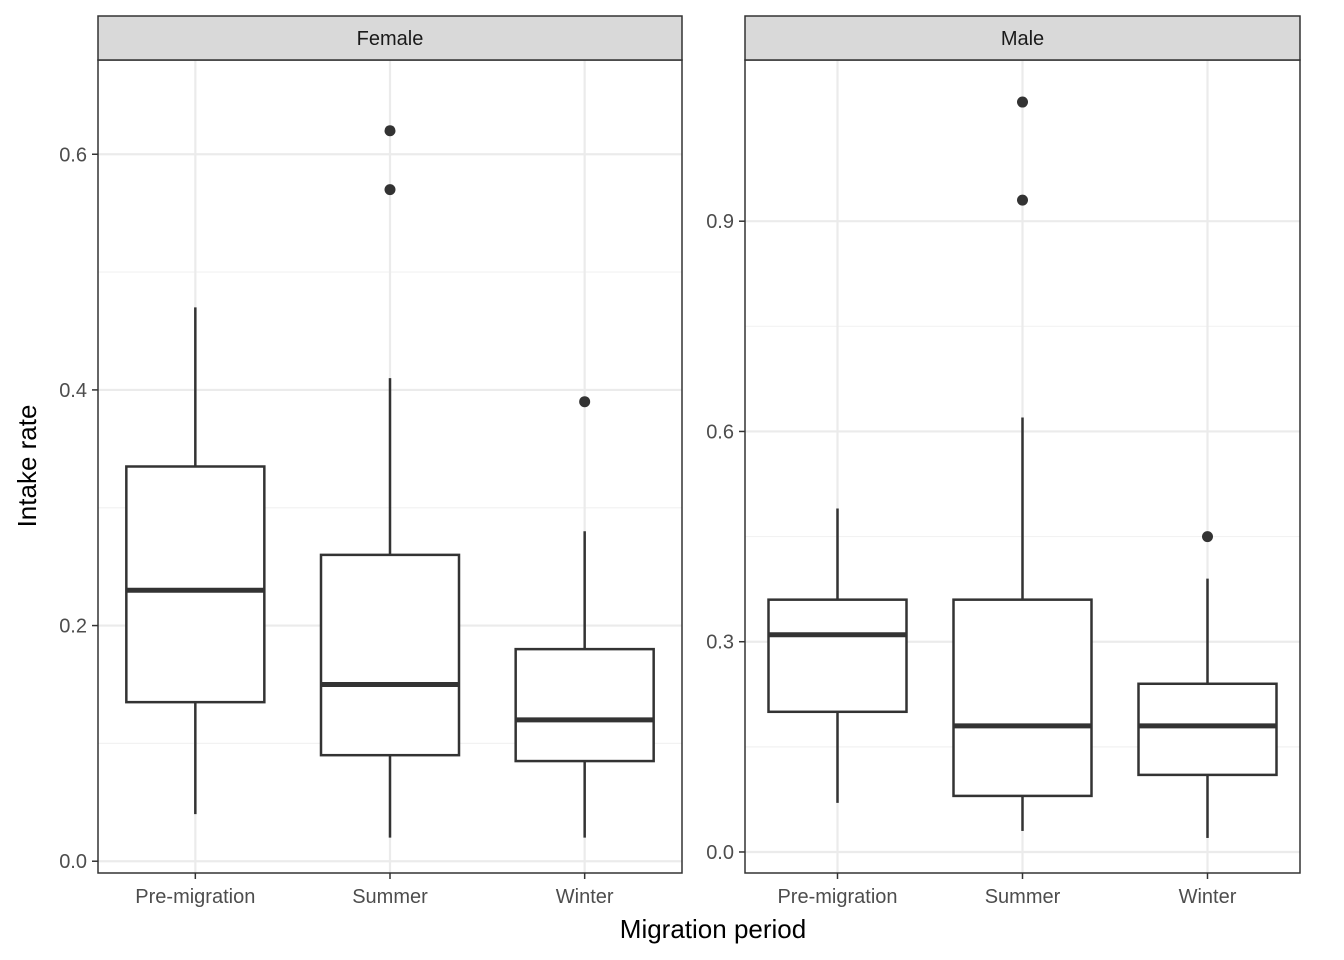 This screenshot has width=1344, height=960. I want to click on facet-strip-label: Male, so click(1022, 39).